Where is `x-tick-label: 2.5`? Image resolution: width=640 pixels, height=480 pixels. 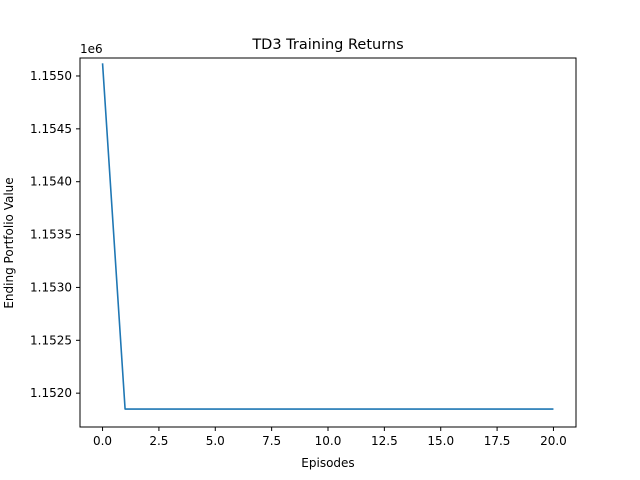 x-tick-label: 2.5 is located at coordinates (158, 441).